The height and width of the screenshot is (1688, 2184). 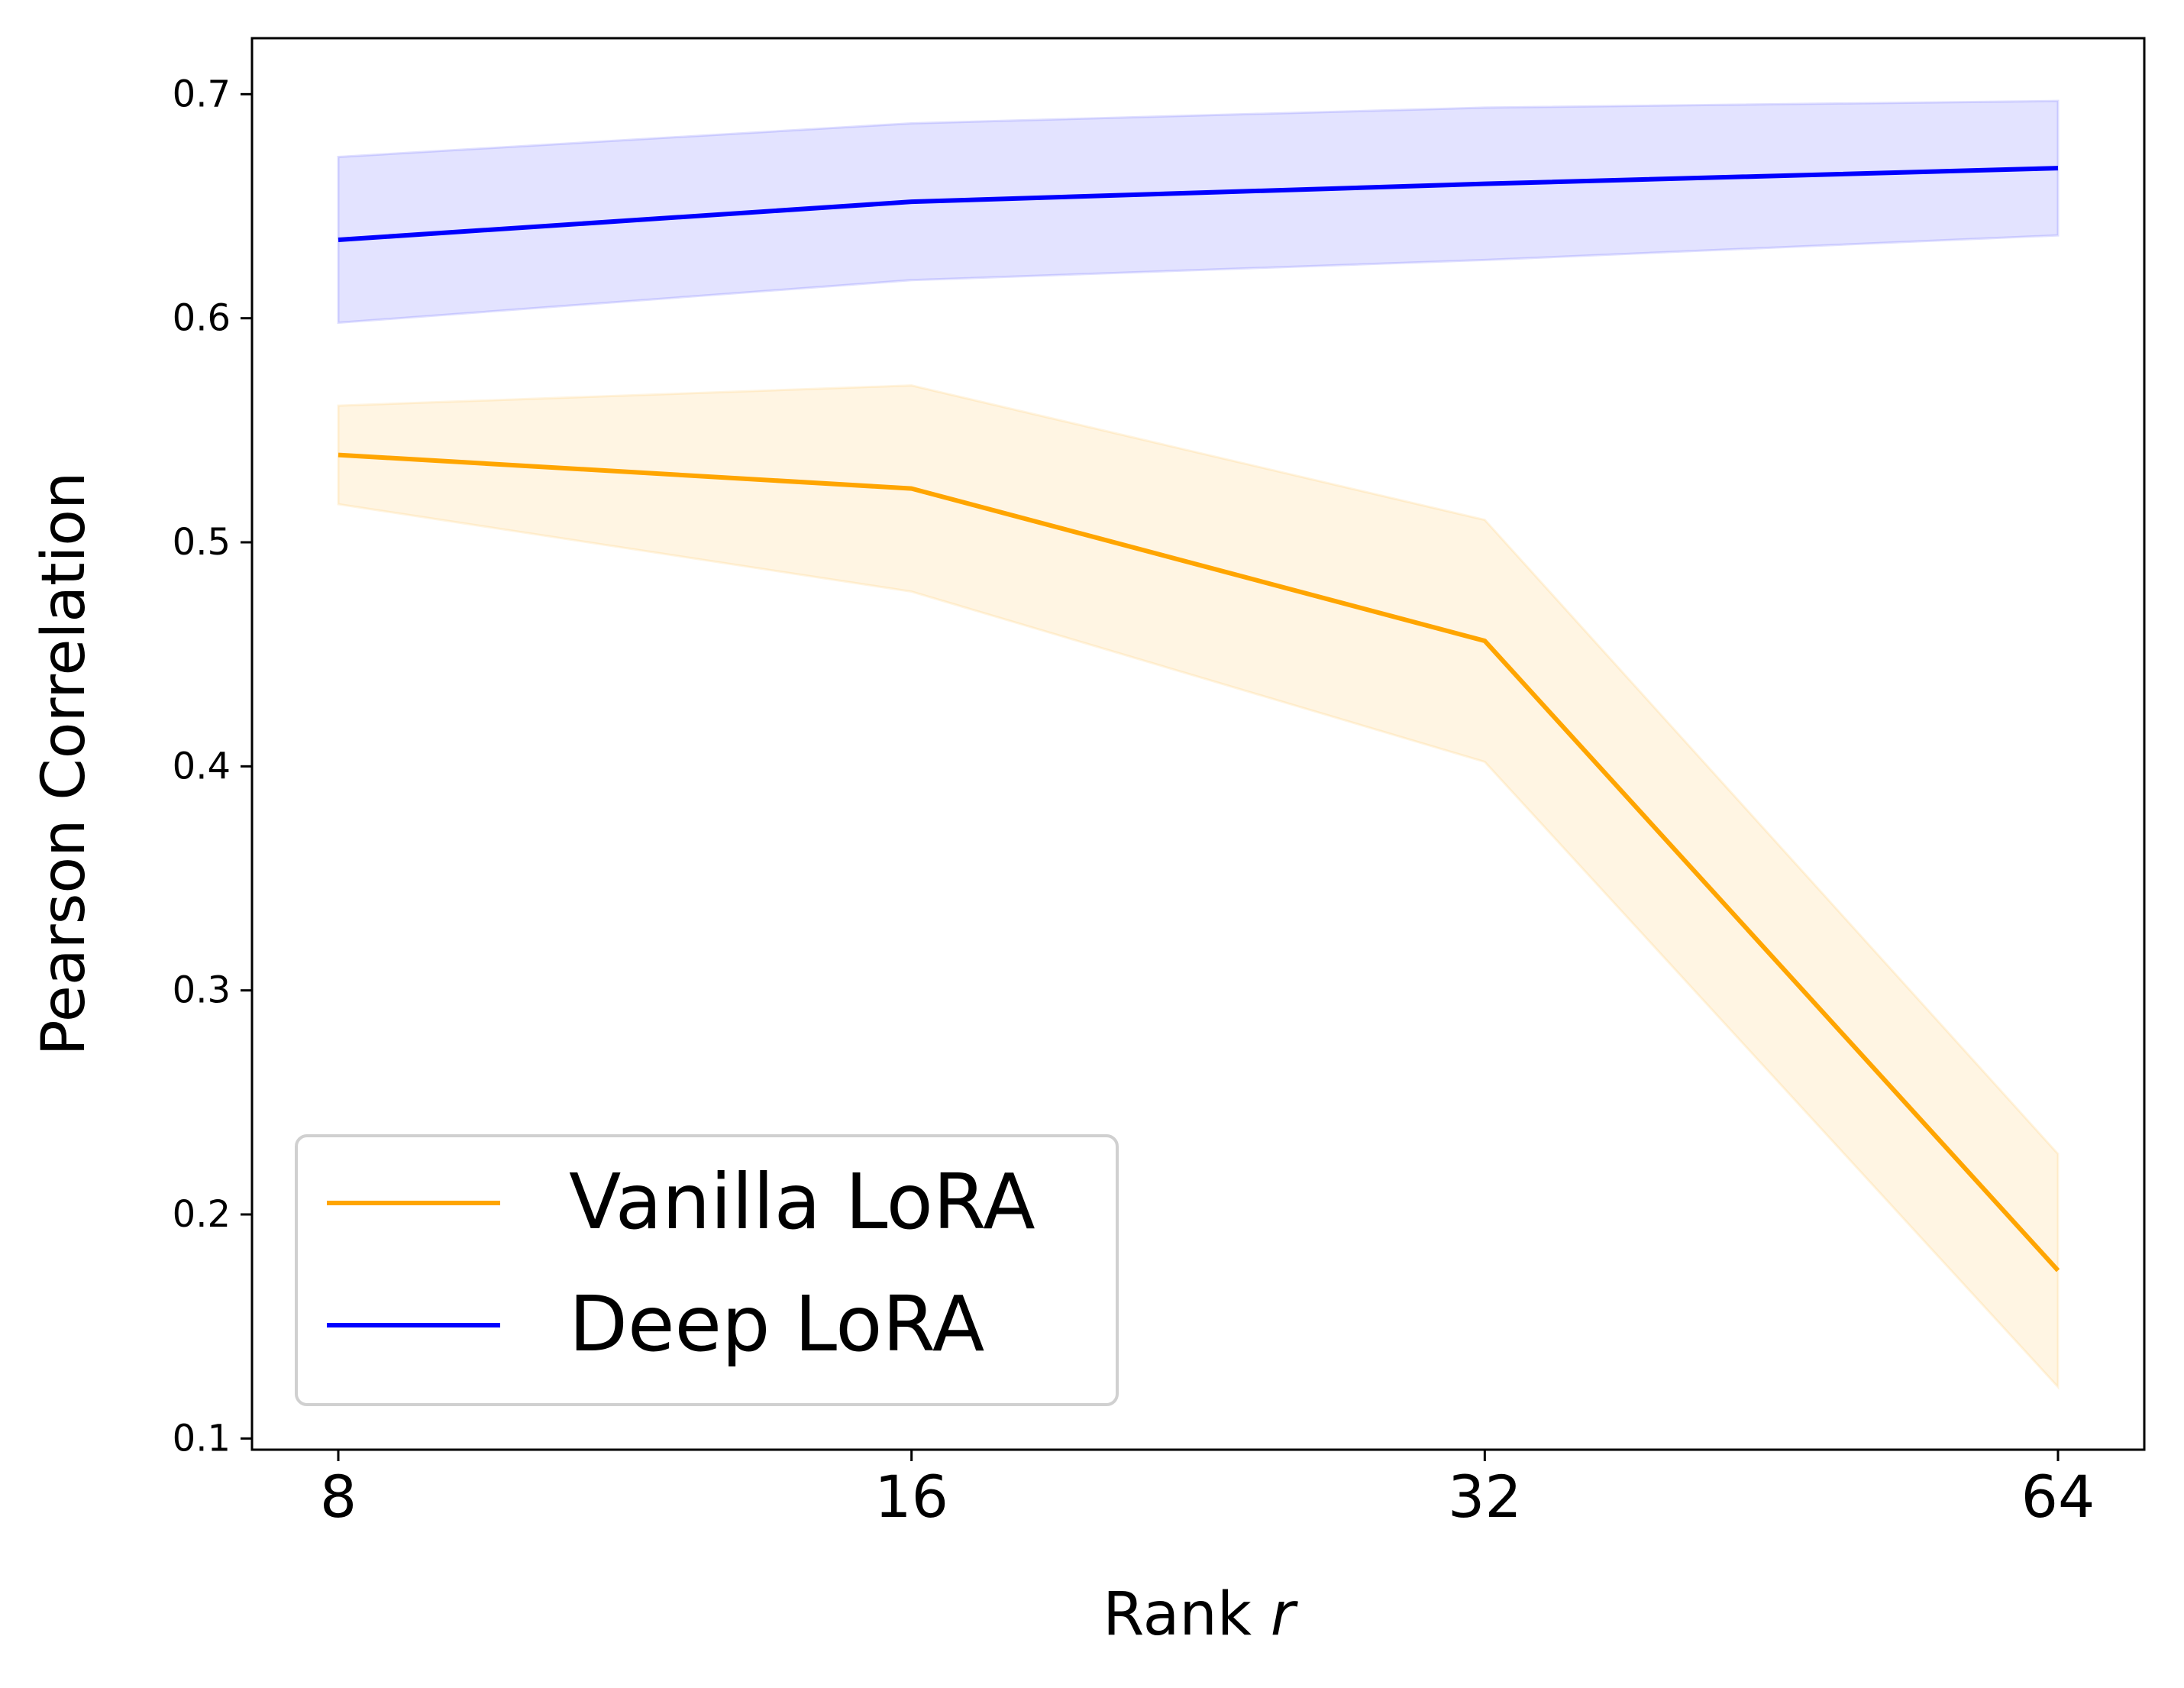 I want to click on x-axis-title-main: Rank, so click(x=1187, y=1614).